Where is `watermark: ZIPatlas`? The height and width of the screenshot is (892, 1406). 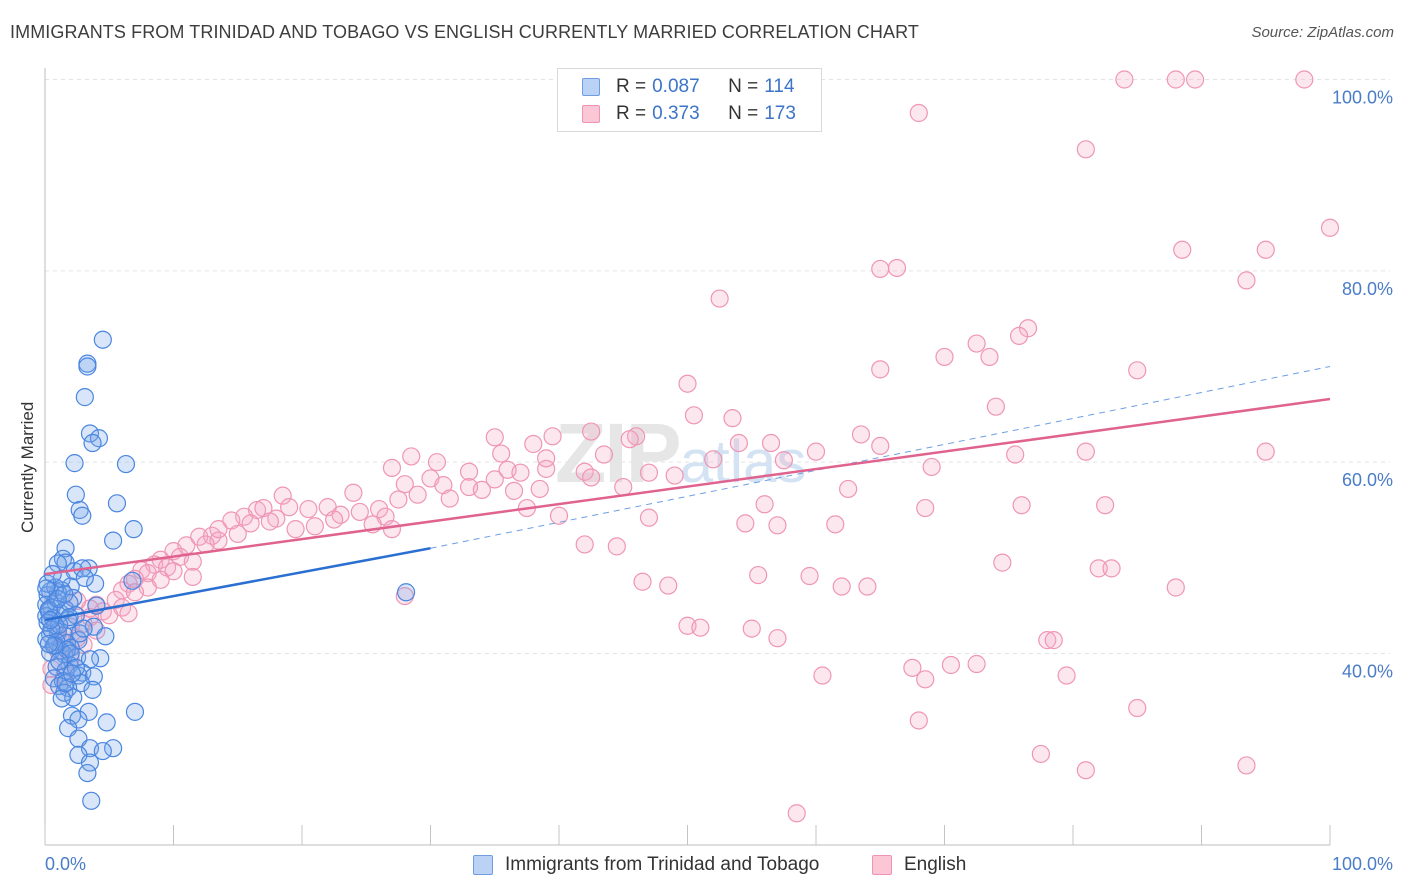 watermark: ZIPatlas is located at coordinates (680, 453).